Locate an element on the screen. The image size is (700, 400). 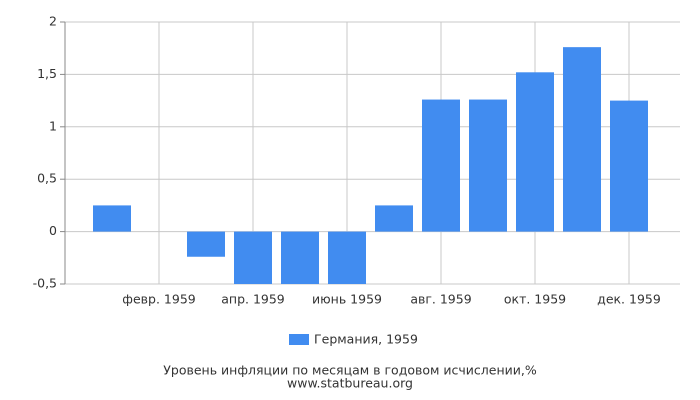
x-tick-label: июнь 1959 is located at coordinates (347, 299).